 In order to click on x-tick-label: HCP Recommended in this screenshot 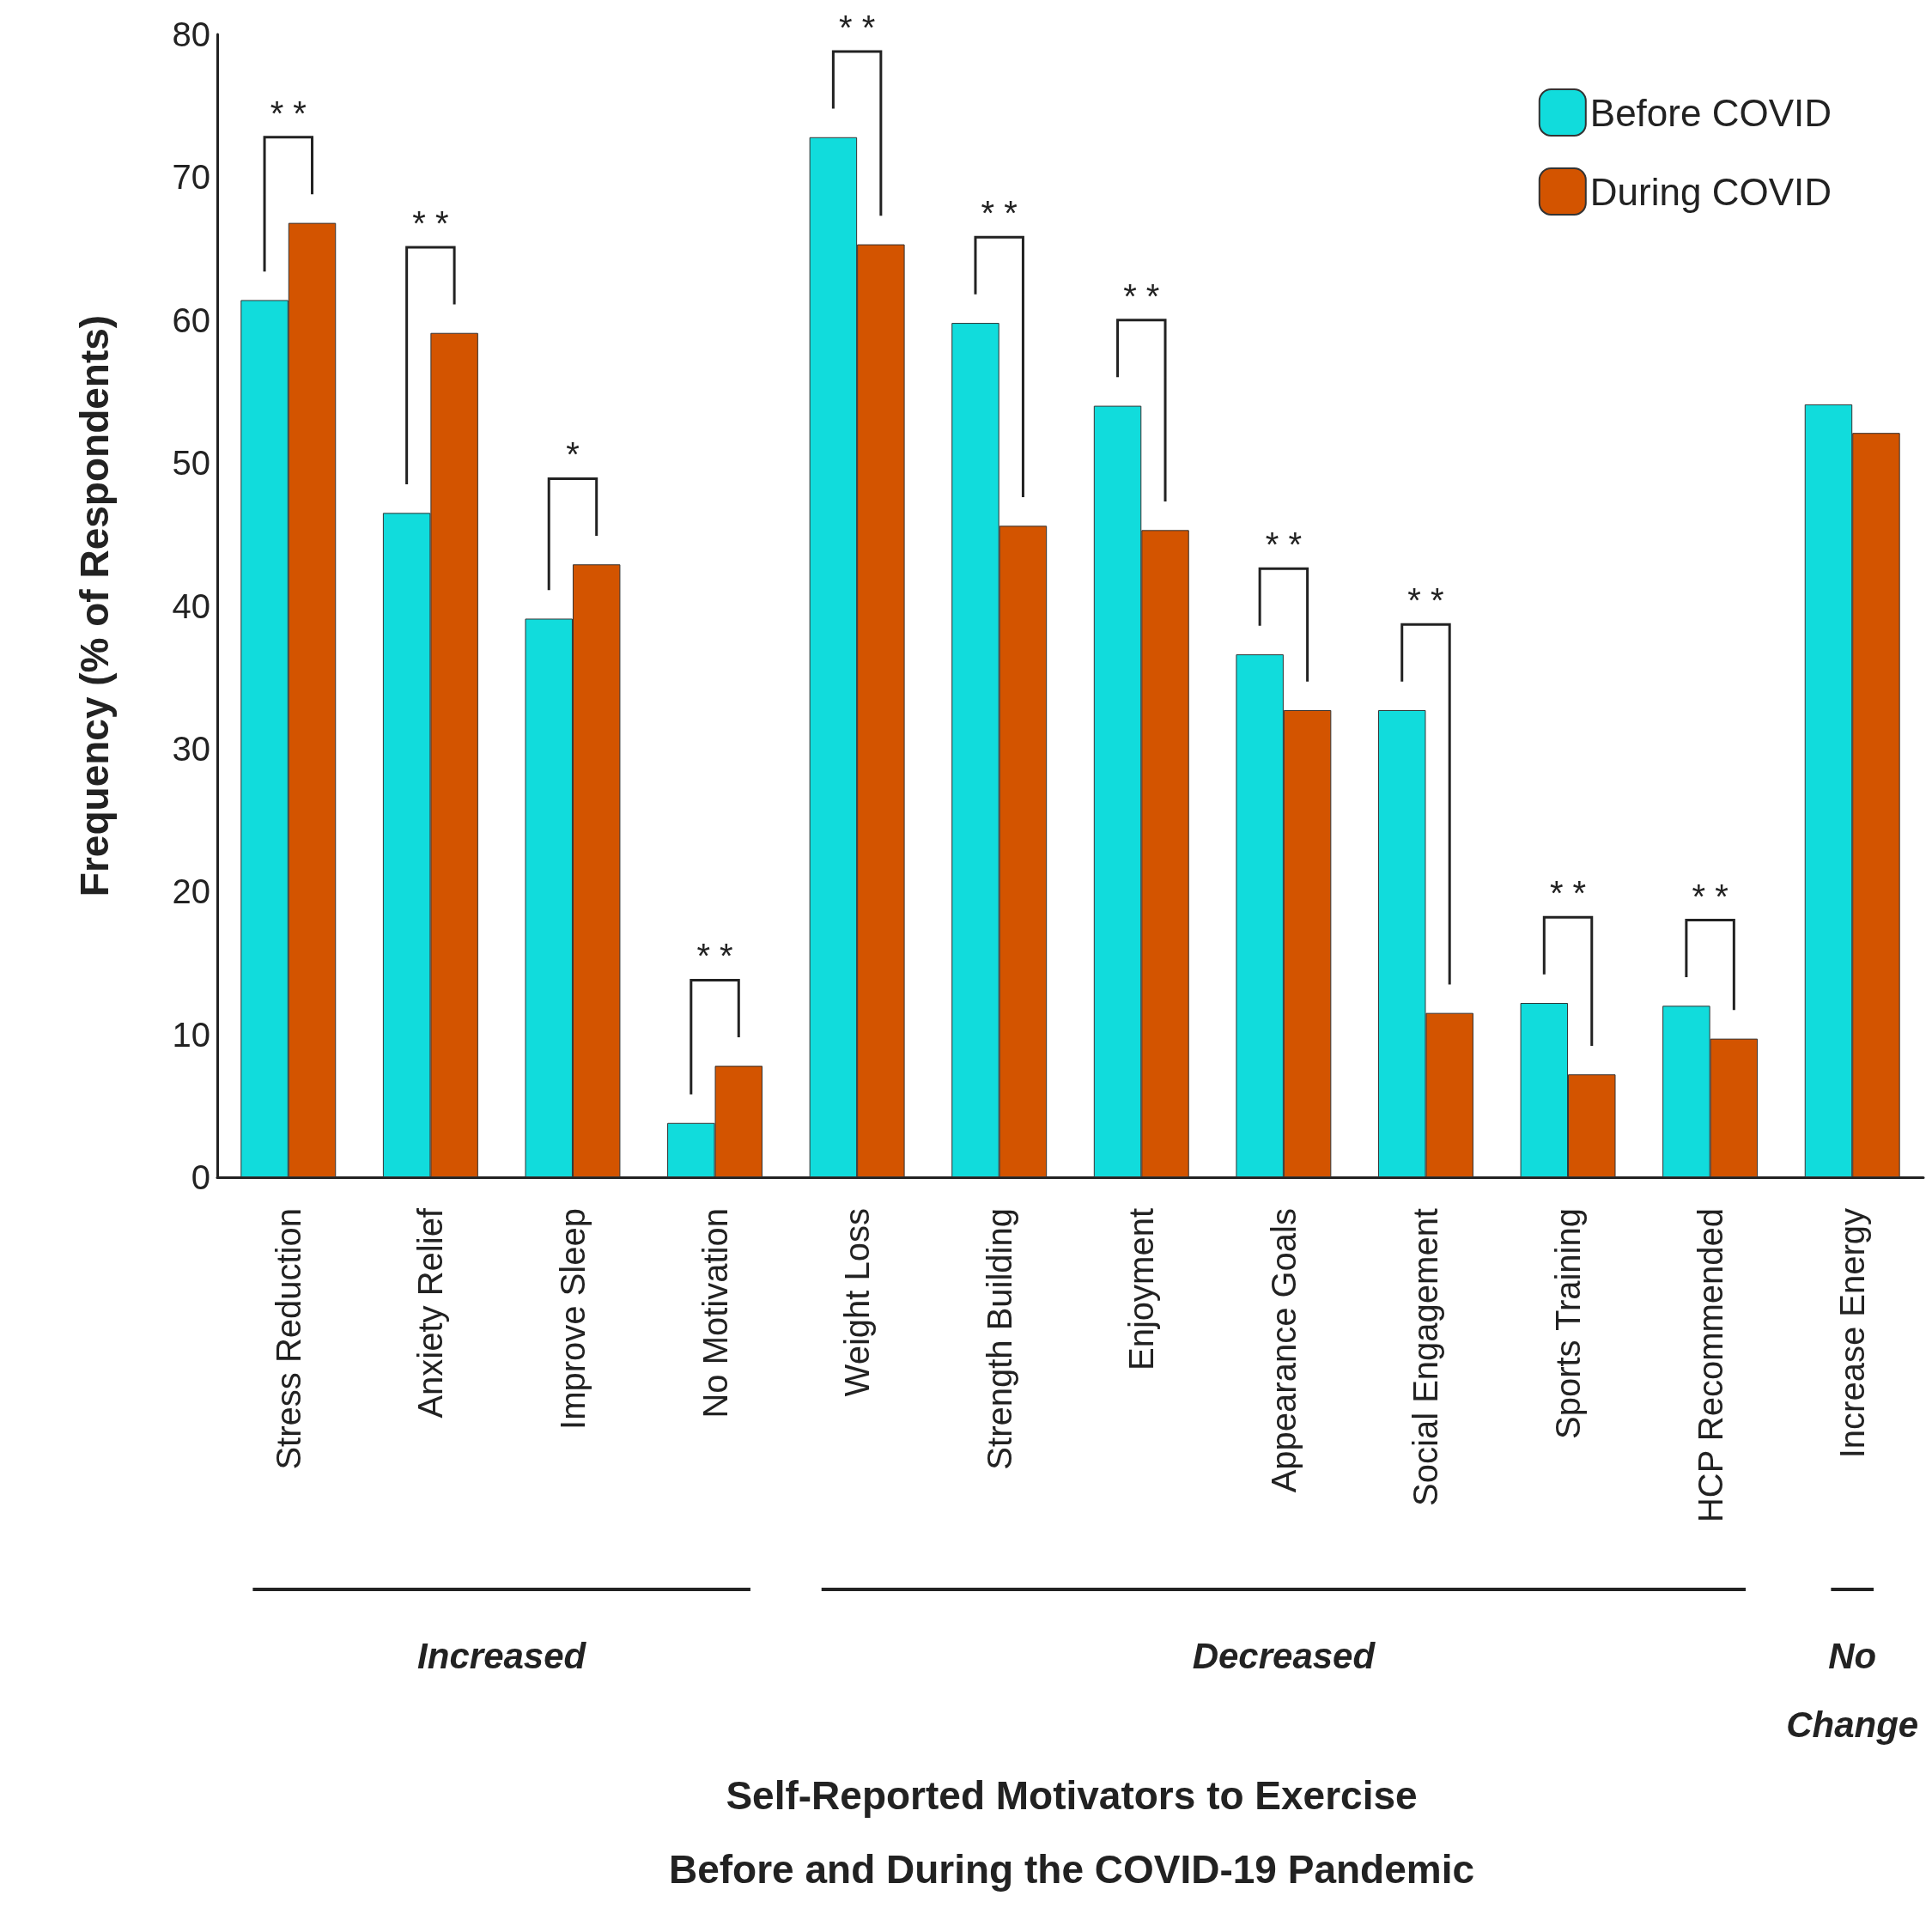, I will do `click(1710, 1365)`.